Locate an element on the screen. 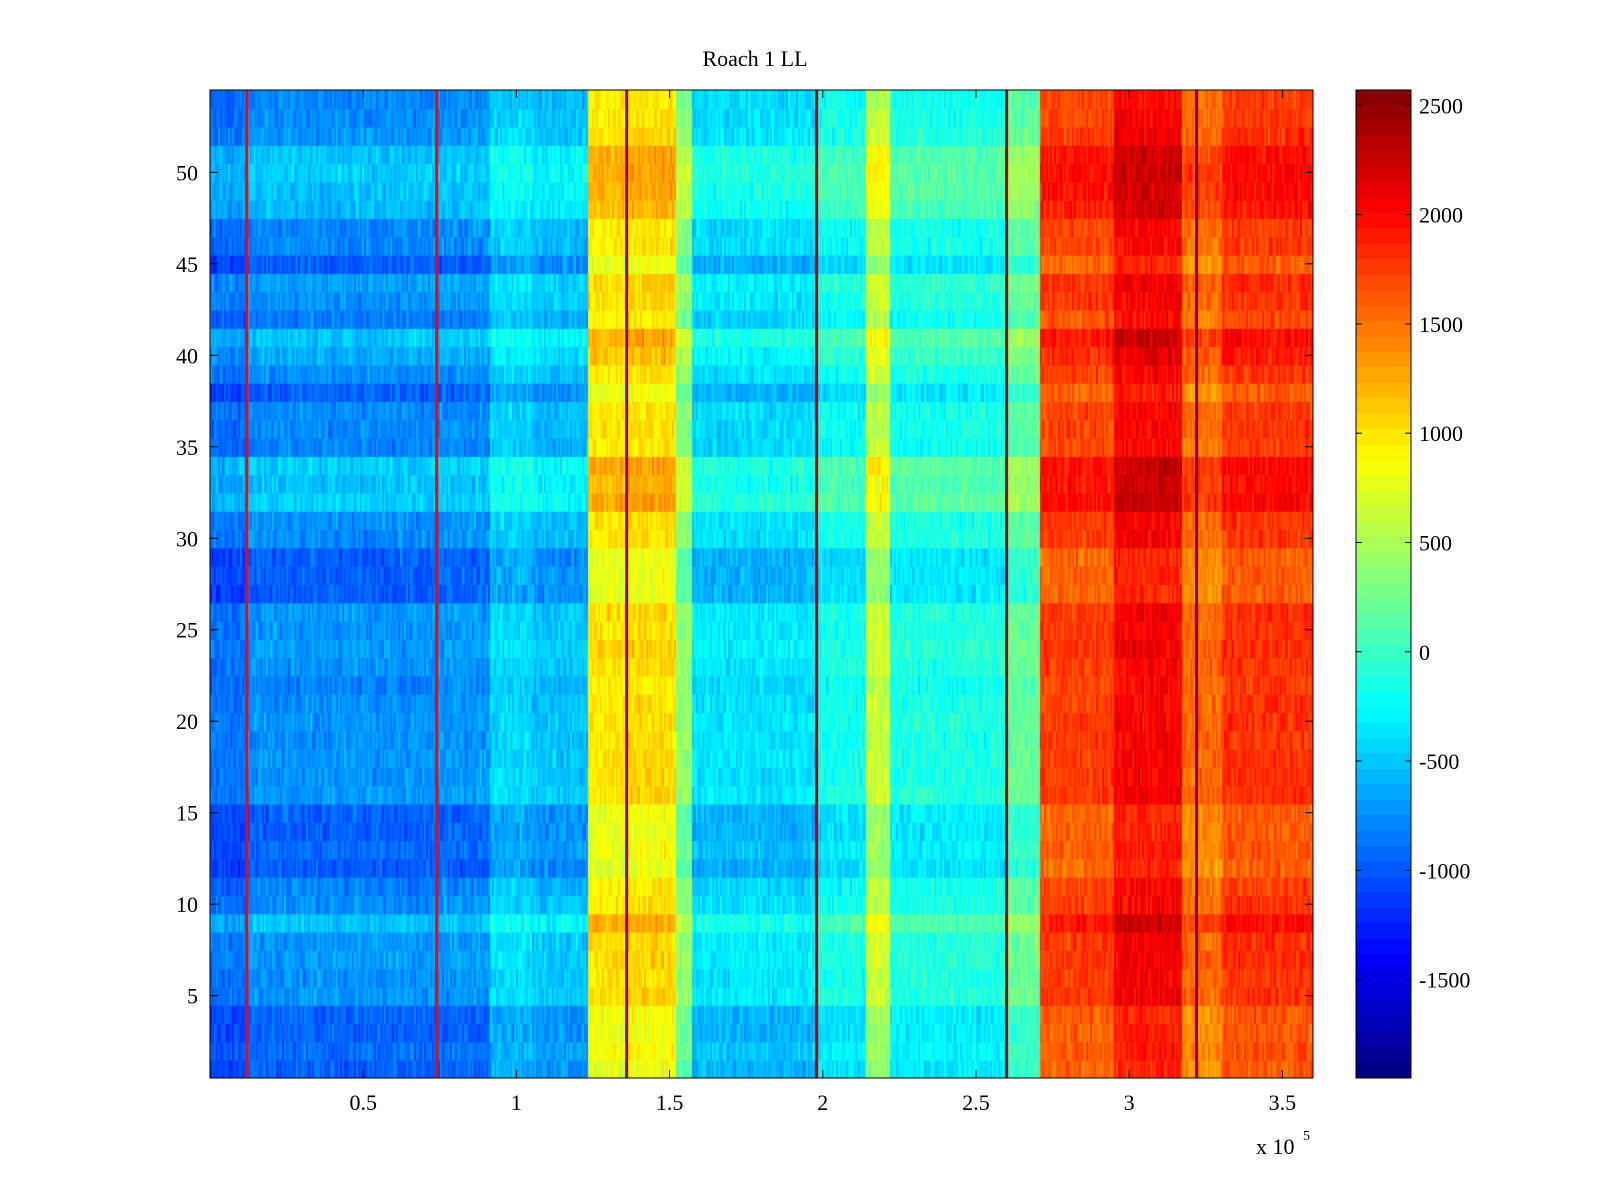 This screenshot has width=1600, height=1200. x-tick-label: 1 is located at coordinates (516, 1102).